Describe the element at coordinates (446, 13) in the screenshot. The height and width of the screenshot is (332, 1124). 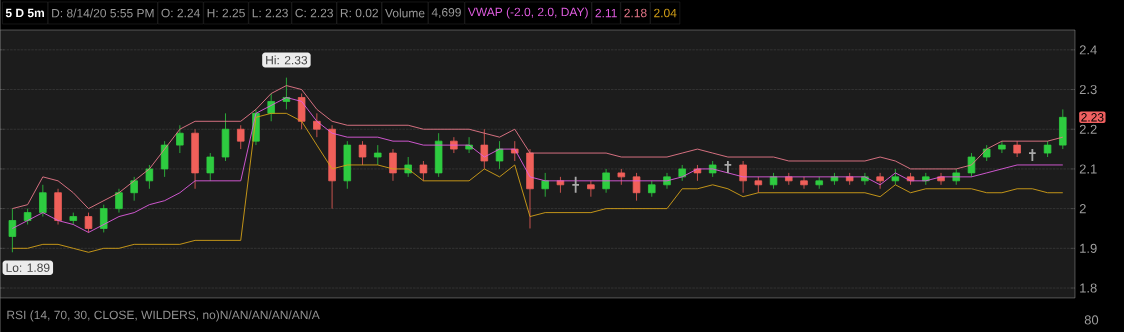
I see `text: 4,699` at that location.